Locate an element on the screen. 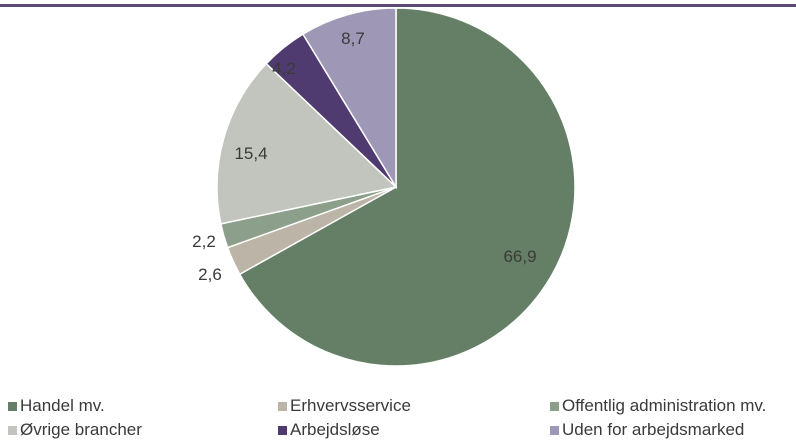 This screenshot has width=796, height=443. legend-label: Øvrige brancher is located at coordinates (81, 429).